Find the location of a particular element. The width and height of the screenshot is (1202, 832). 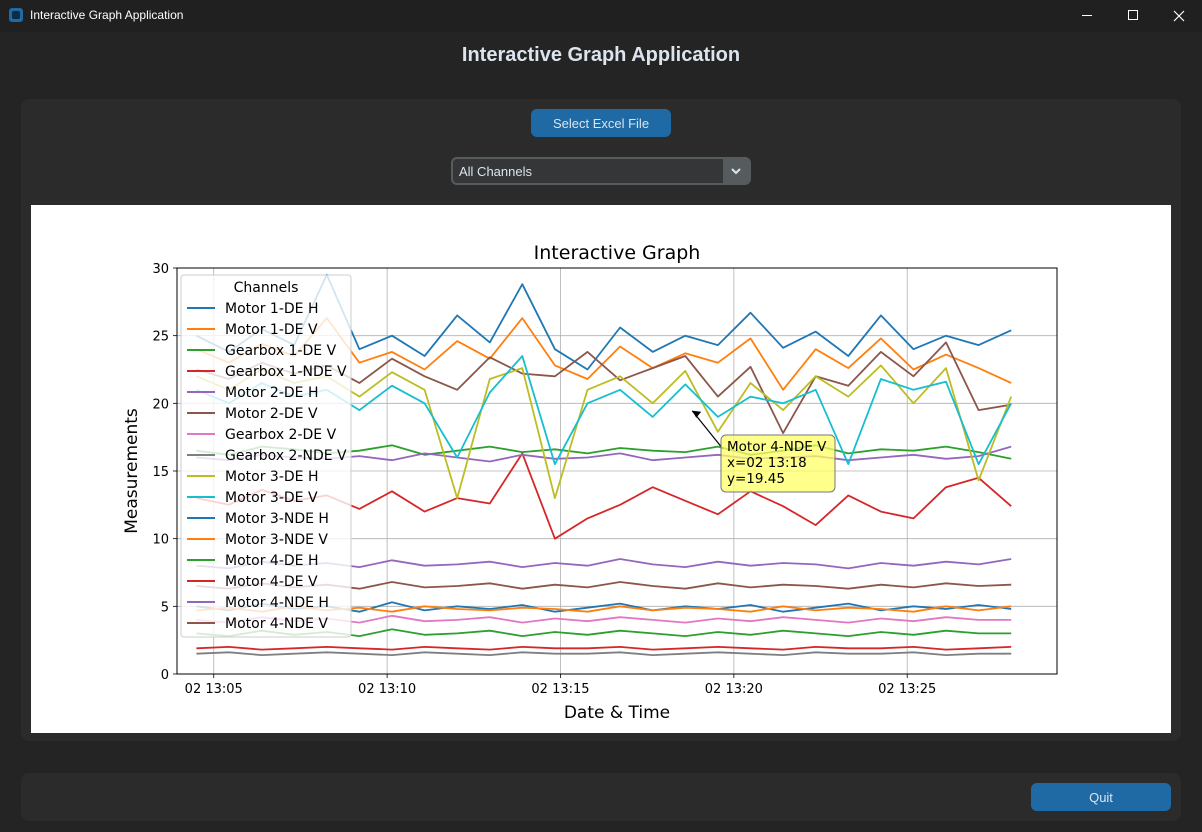

bottom-frame is located at coordinates (601, 797).